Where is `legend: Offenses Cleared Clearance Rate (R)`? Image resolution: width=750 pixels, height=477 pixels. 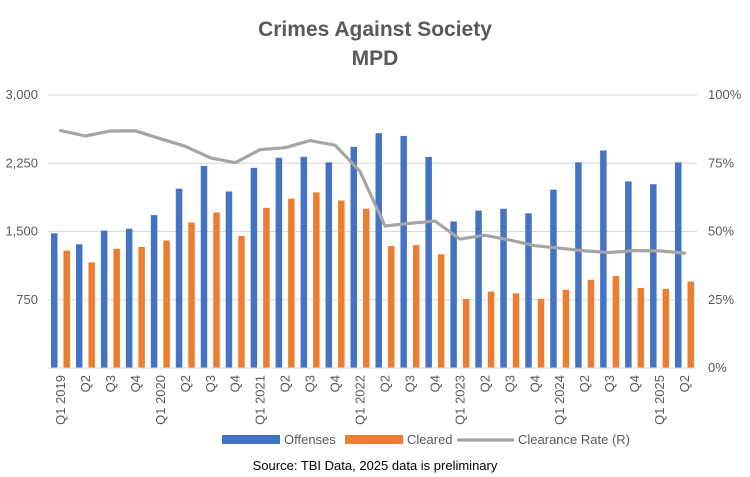 legend: Offenses Cleared Clearance Rate (R) is located at coordinates (426, 439).